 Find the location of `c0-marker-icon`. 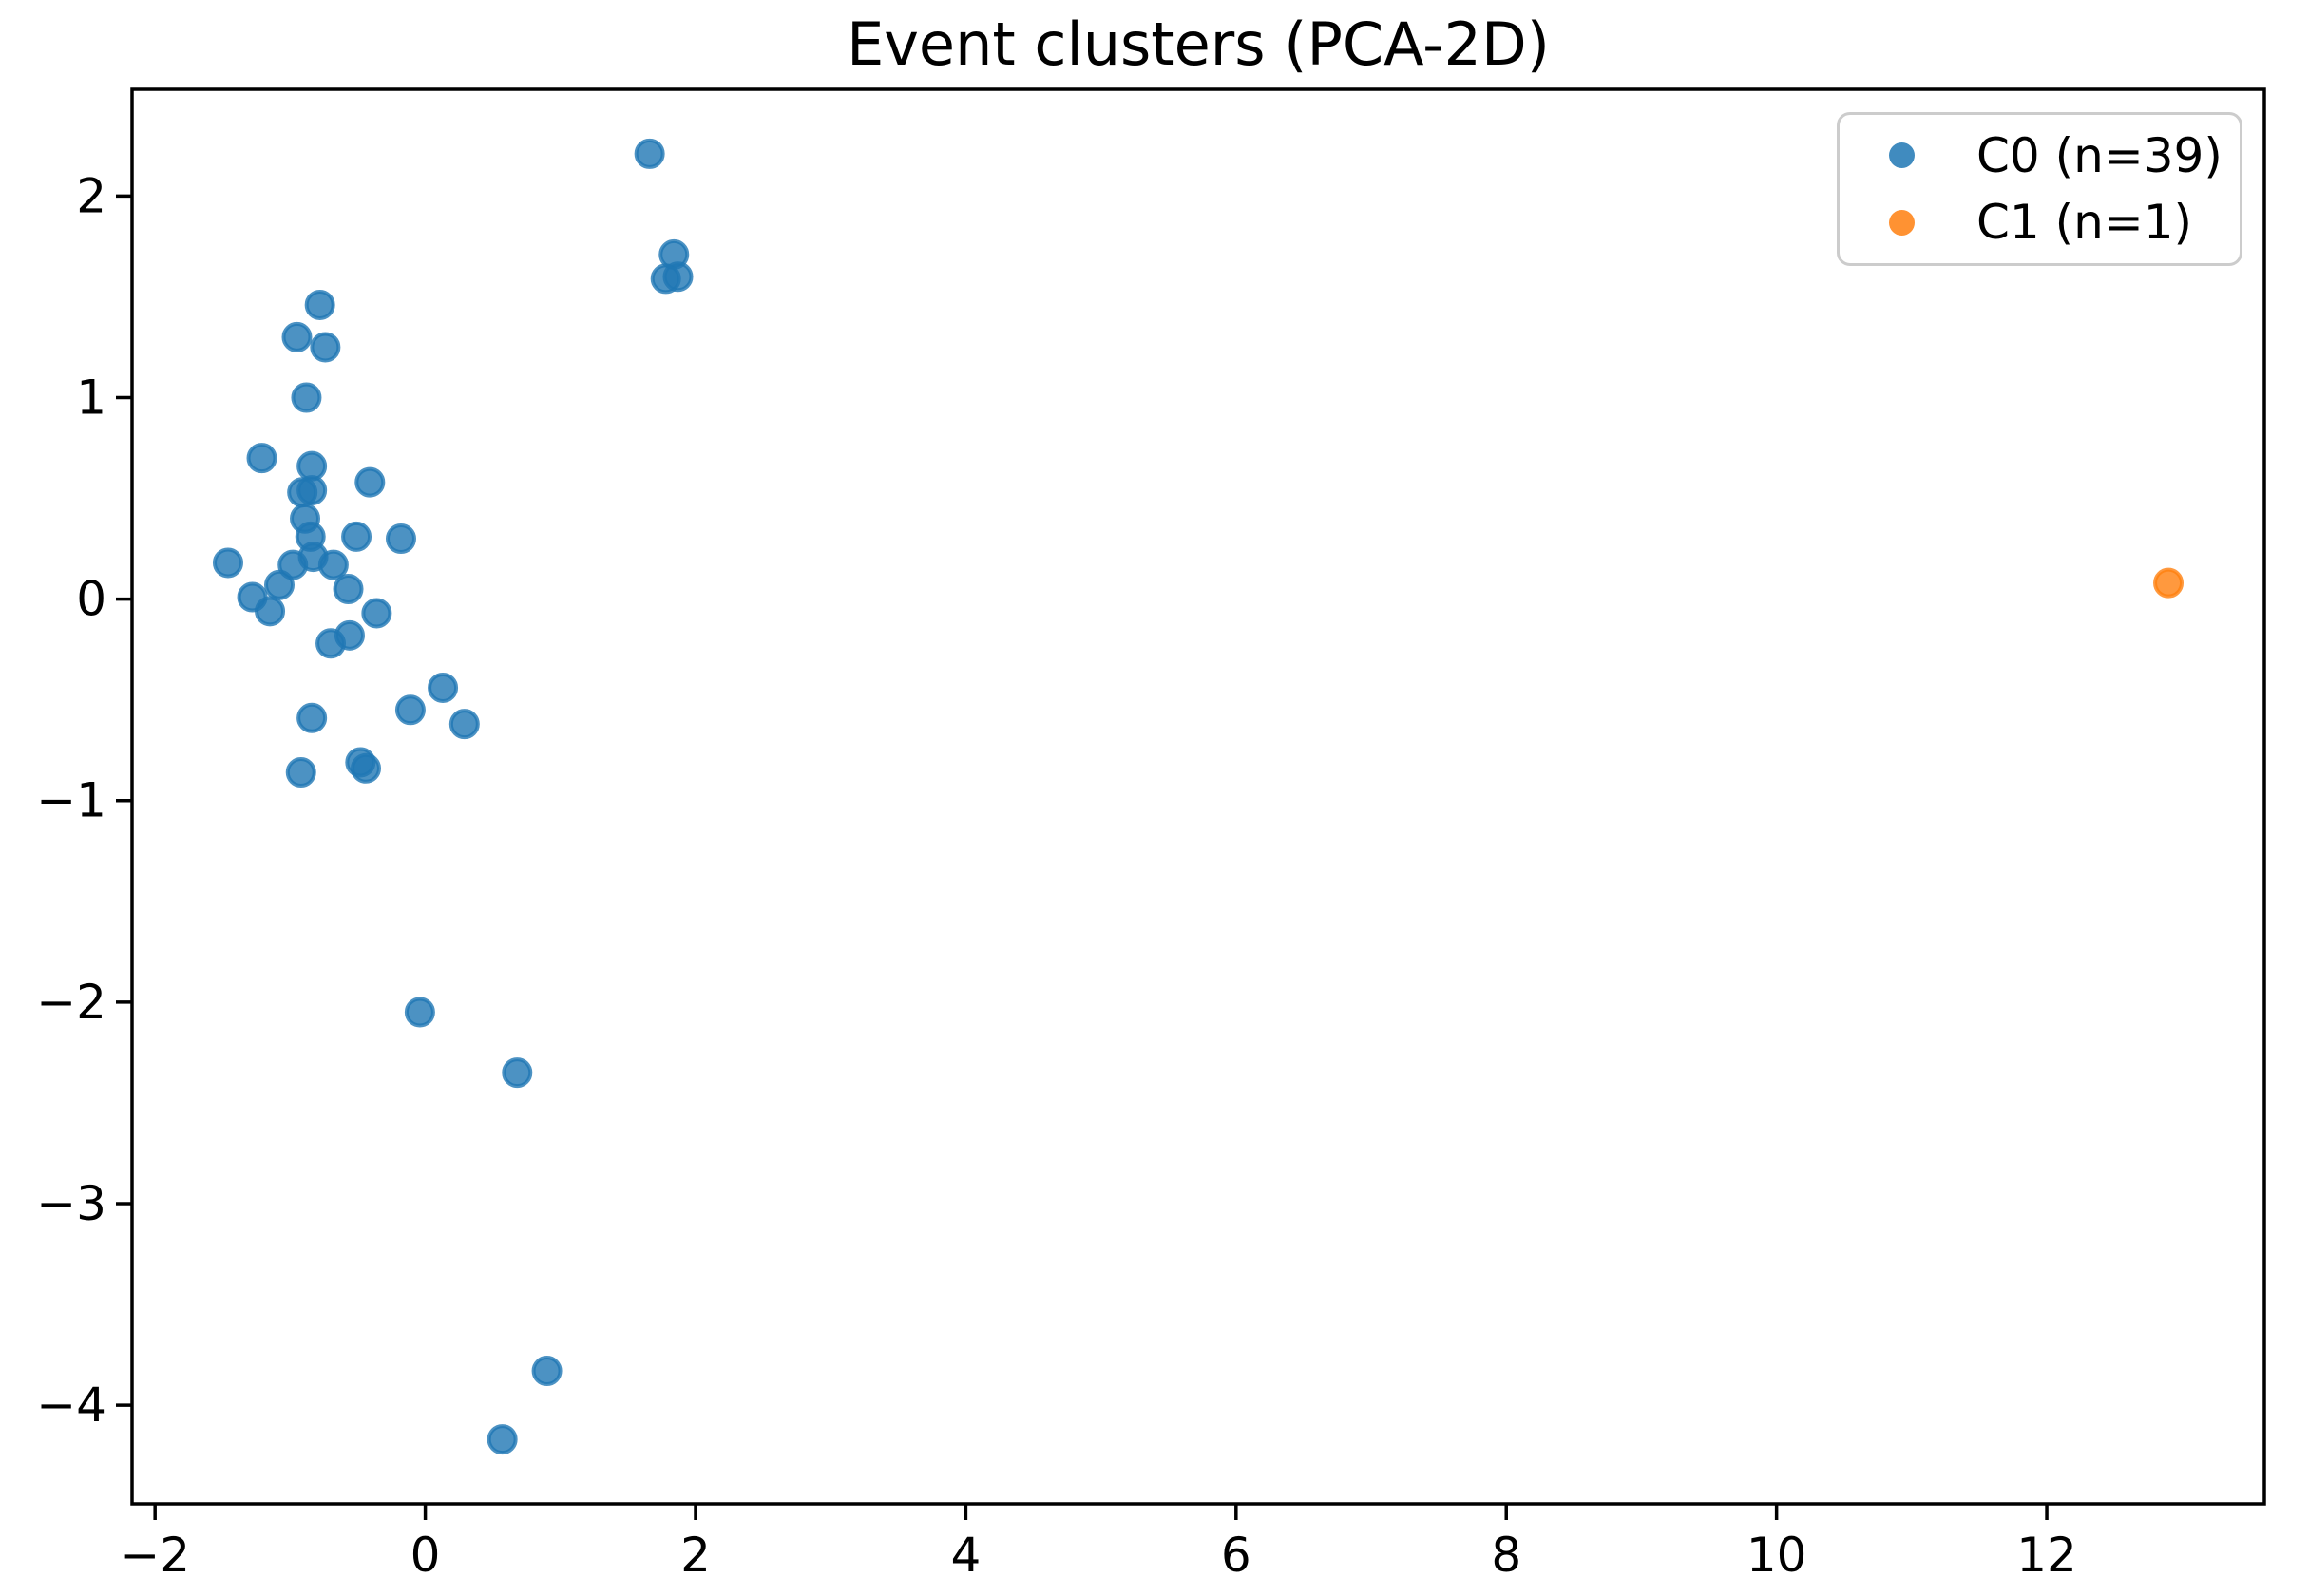

c0-marker-icon is located at coordinates (1902, 155).